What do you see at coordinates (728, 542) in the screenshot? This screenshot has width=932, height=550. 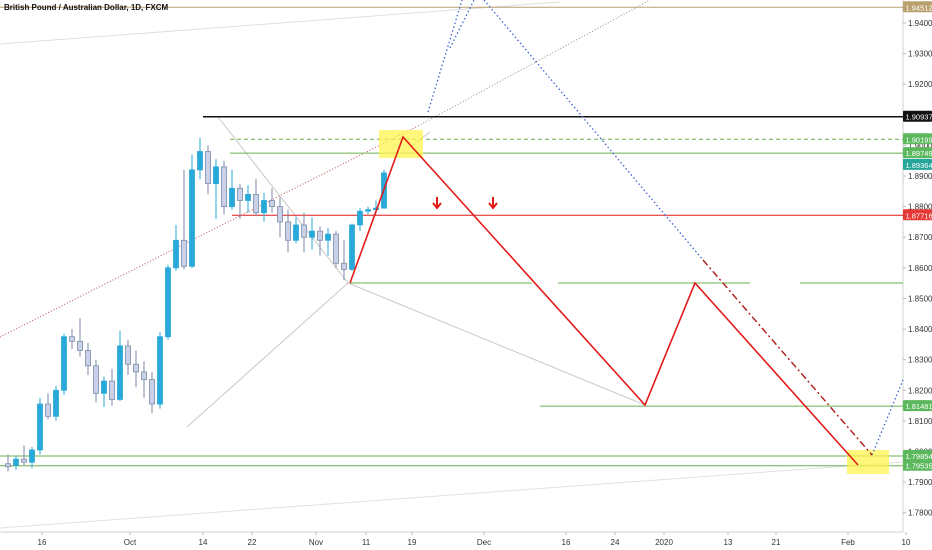 I see `x-tick-label: 13` at bounding box center [728, 542].